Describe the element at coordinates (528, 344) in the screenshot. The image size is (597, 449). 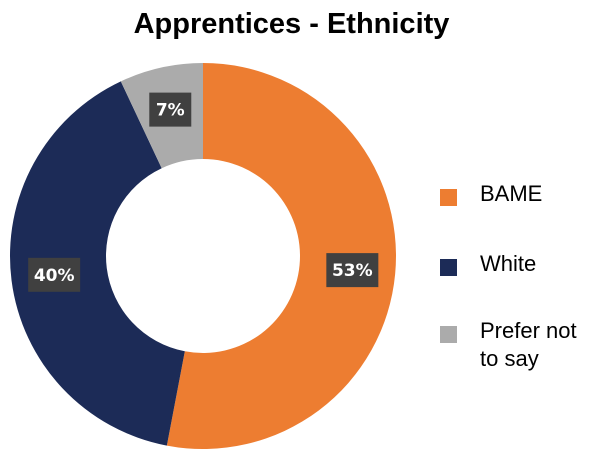
I see `legend-label-prefer-not-to-say: Prefer not to say` at that location.